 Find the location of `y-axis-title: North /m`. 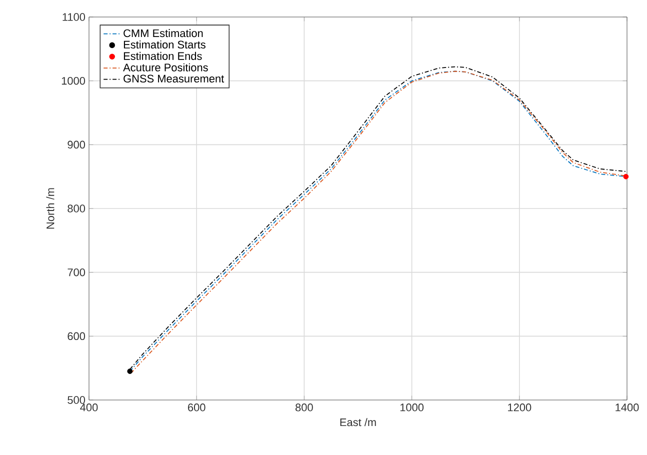

y-axis-title: North /m is located at coordinates (50, 208).